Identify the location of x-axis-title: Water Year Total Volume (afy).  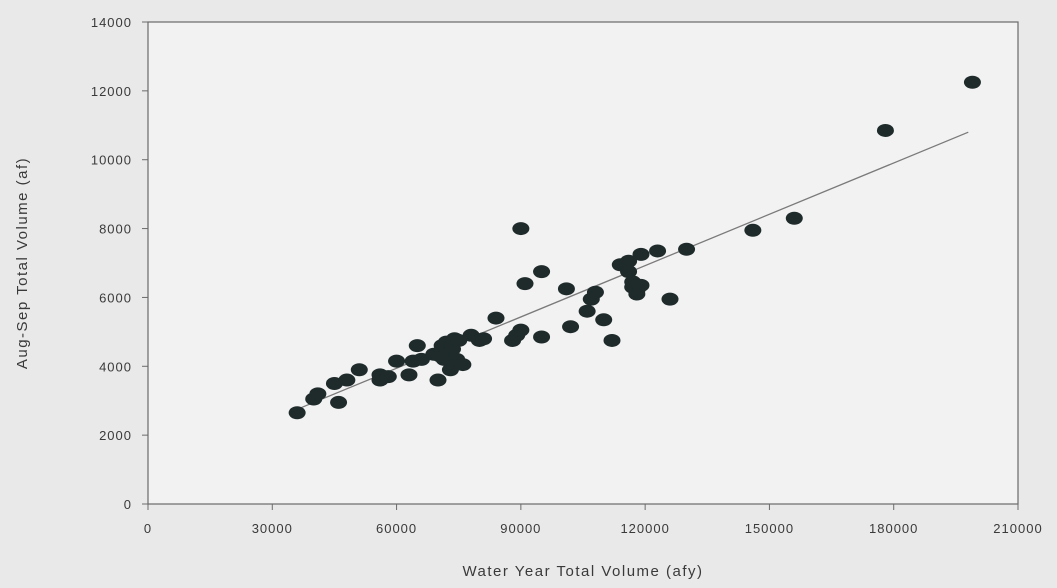
(582, 571).